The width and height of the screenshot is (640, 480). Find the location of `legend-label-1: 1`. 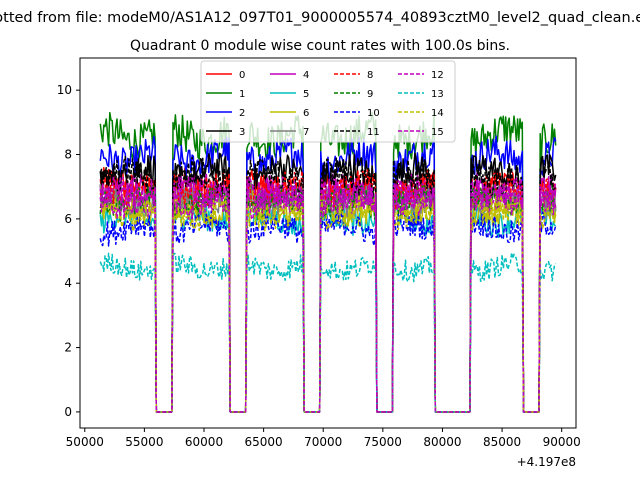

legend-label-1: 1 is located at coordinates (242, 94).